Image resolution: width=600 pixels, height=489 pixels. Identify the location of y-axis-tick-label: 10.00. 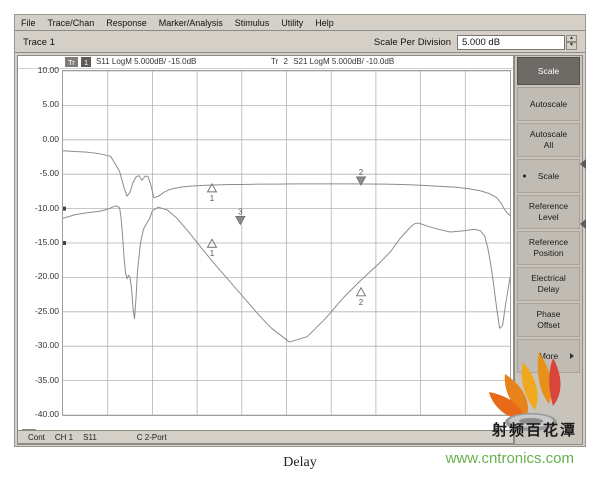
(48, 70).